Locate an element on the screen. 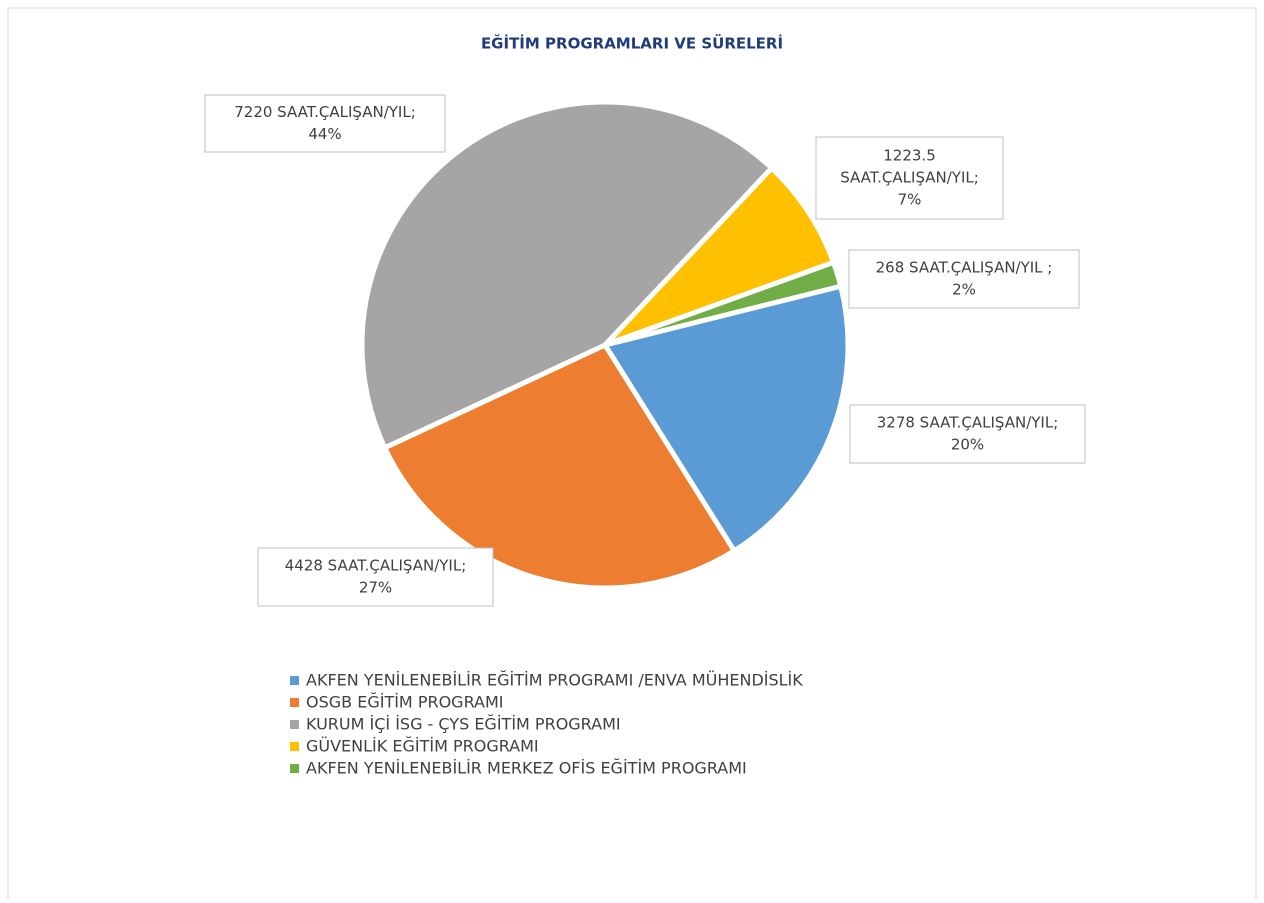  data-label: SAAT.ÇALIŞAN/YIL; is located at coordinates (909, 178).